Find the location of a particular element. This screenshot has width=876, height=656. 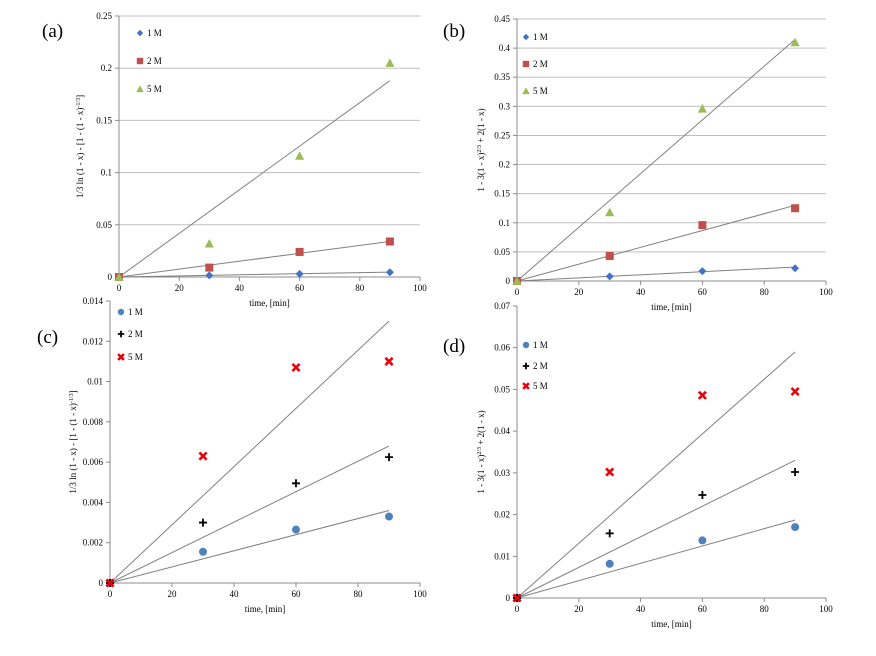

x-tick-label: 60 is located at coordinates (703, 292).